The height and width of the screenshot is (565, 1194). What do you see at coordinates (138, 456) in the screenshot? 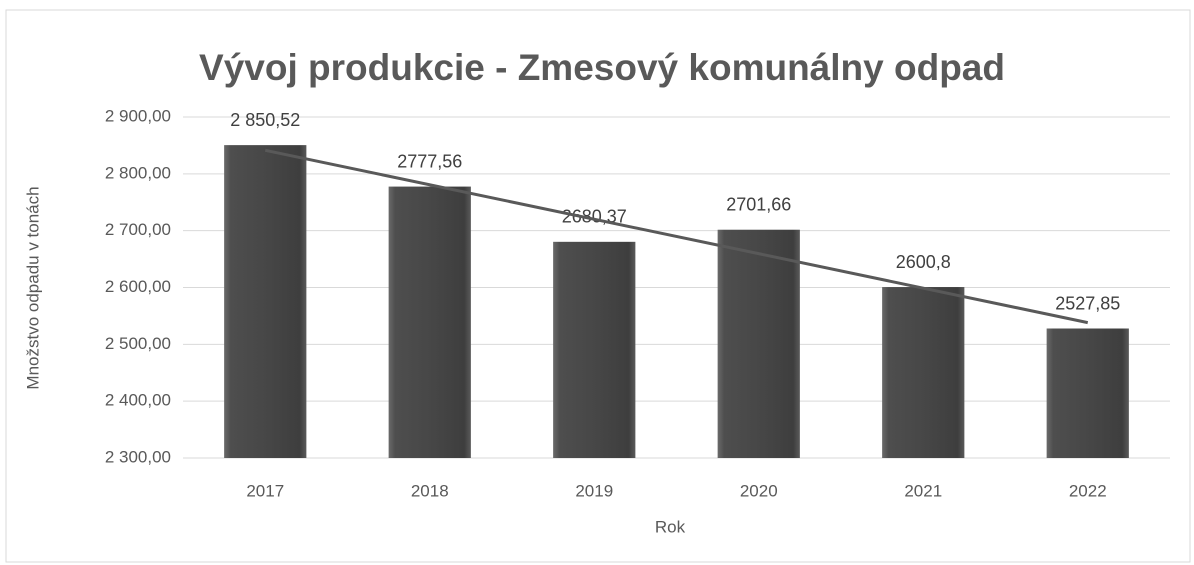
I see `y-tick-label: 2 300,00` at bounding box center [138, 456].